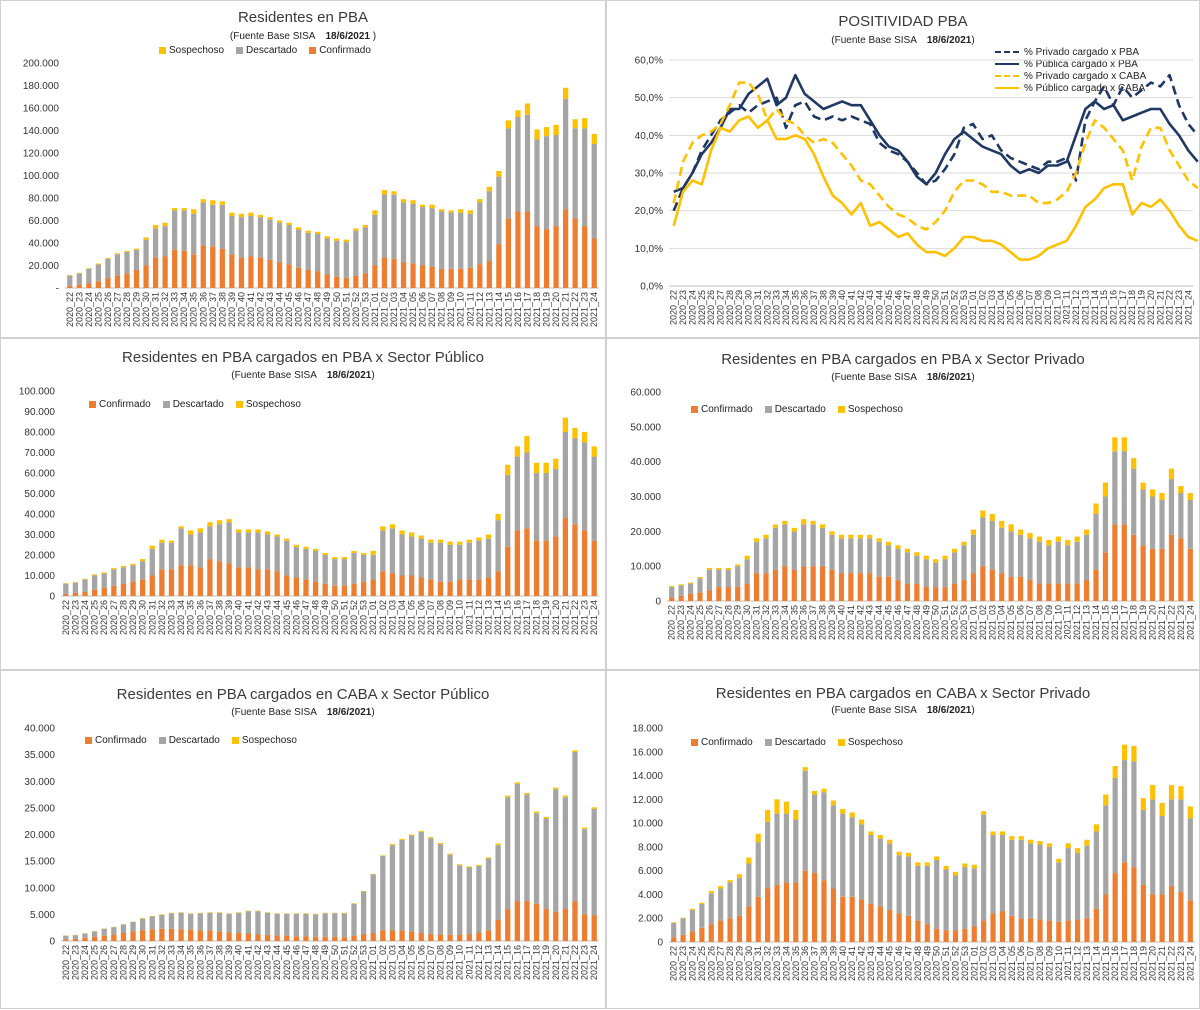  Describe the element at coordinates (114, 617) in the screenshot. I see `x-tick-label: 2020_27` at that location.